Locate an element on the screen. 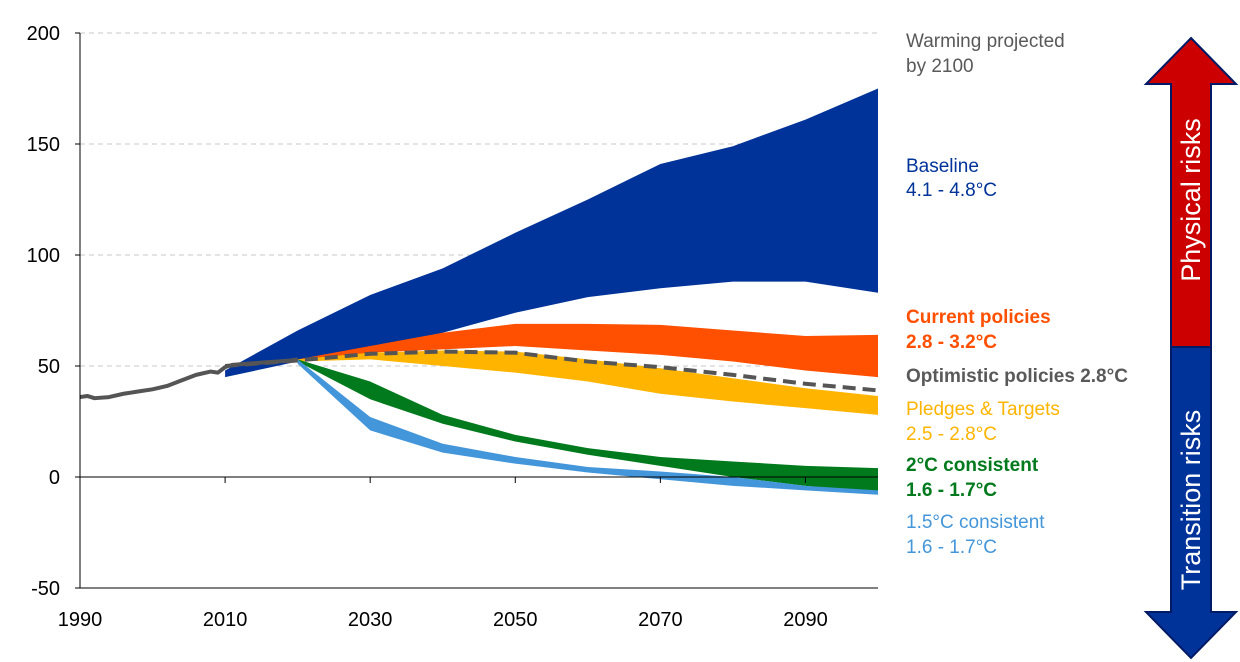 The width and height of the screenshot is (1240, 662). x-tick-labels: 1990 2010 2030 2050 2070 2090 is located at coordinates (443, 620).